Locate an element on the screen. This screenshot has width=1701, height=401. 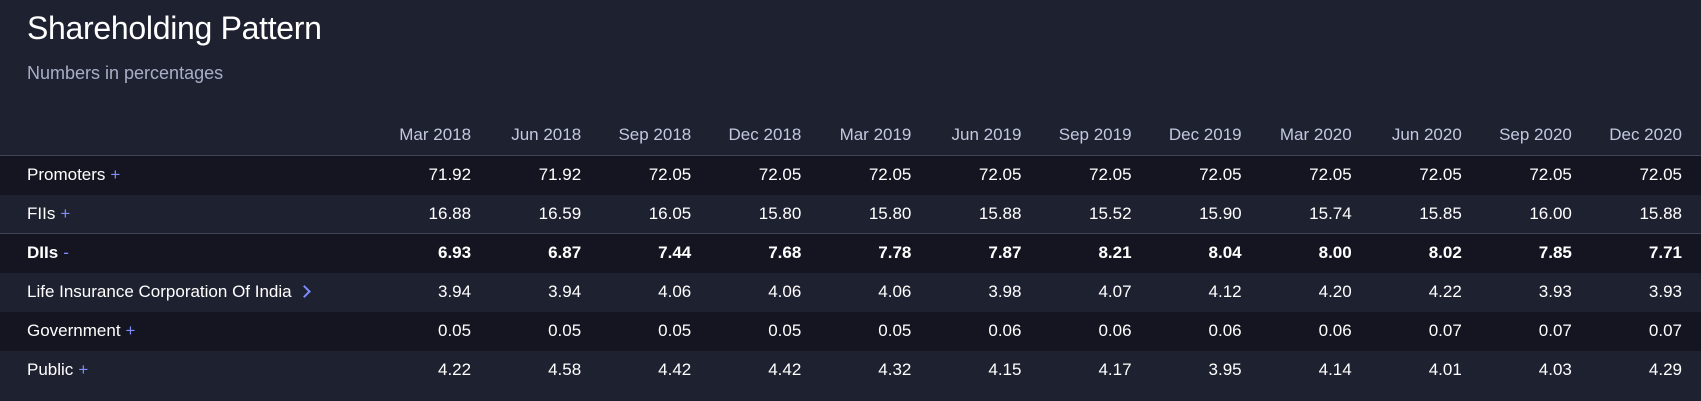
table-cell: 15.85 is located at coordinates (1440, 213).